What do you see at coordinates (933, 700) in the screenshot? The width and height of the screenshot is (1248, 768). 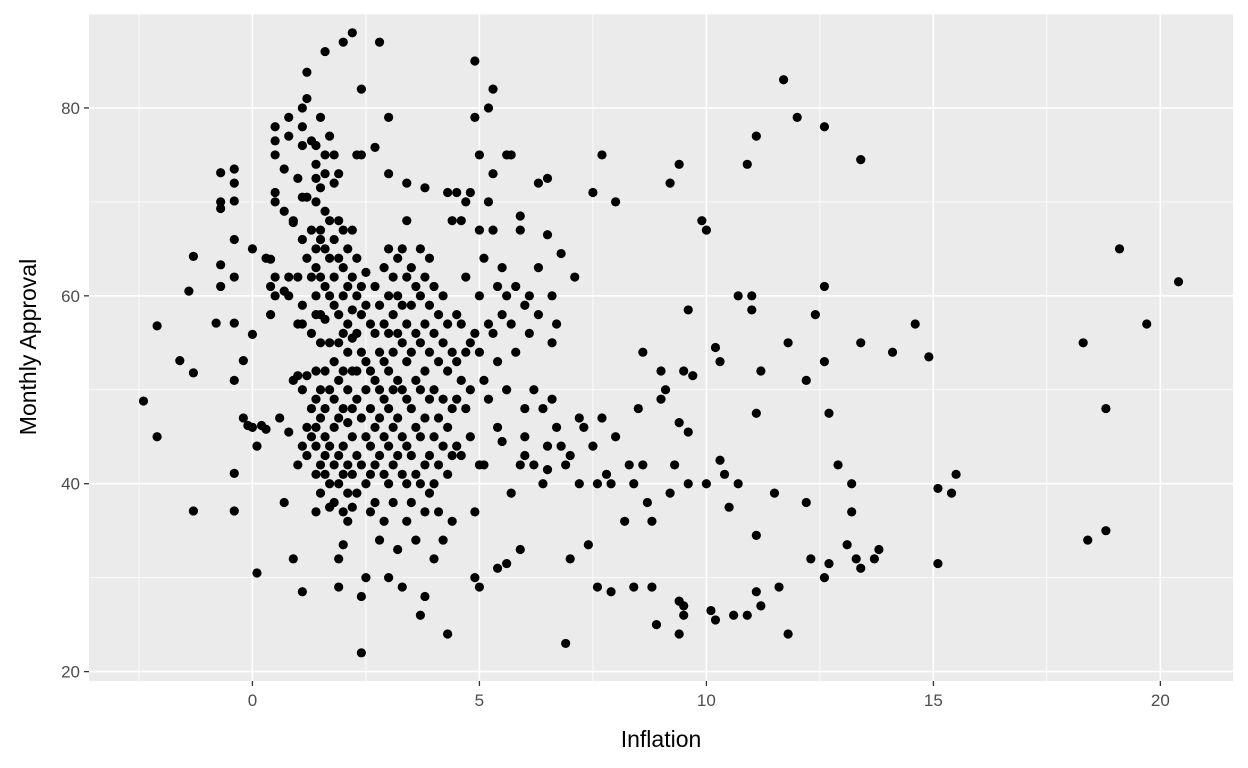 I see `x-tick-label: 15` at bounding box center [933, 700].